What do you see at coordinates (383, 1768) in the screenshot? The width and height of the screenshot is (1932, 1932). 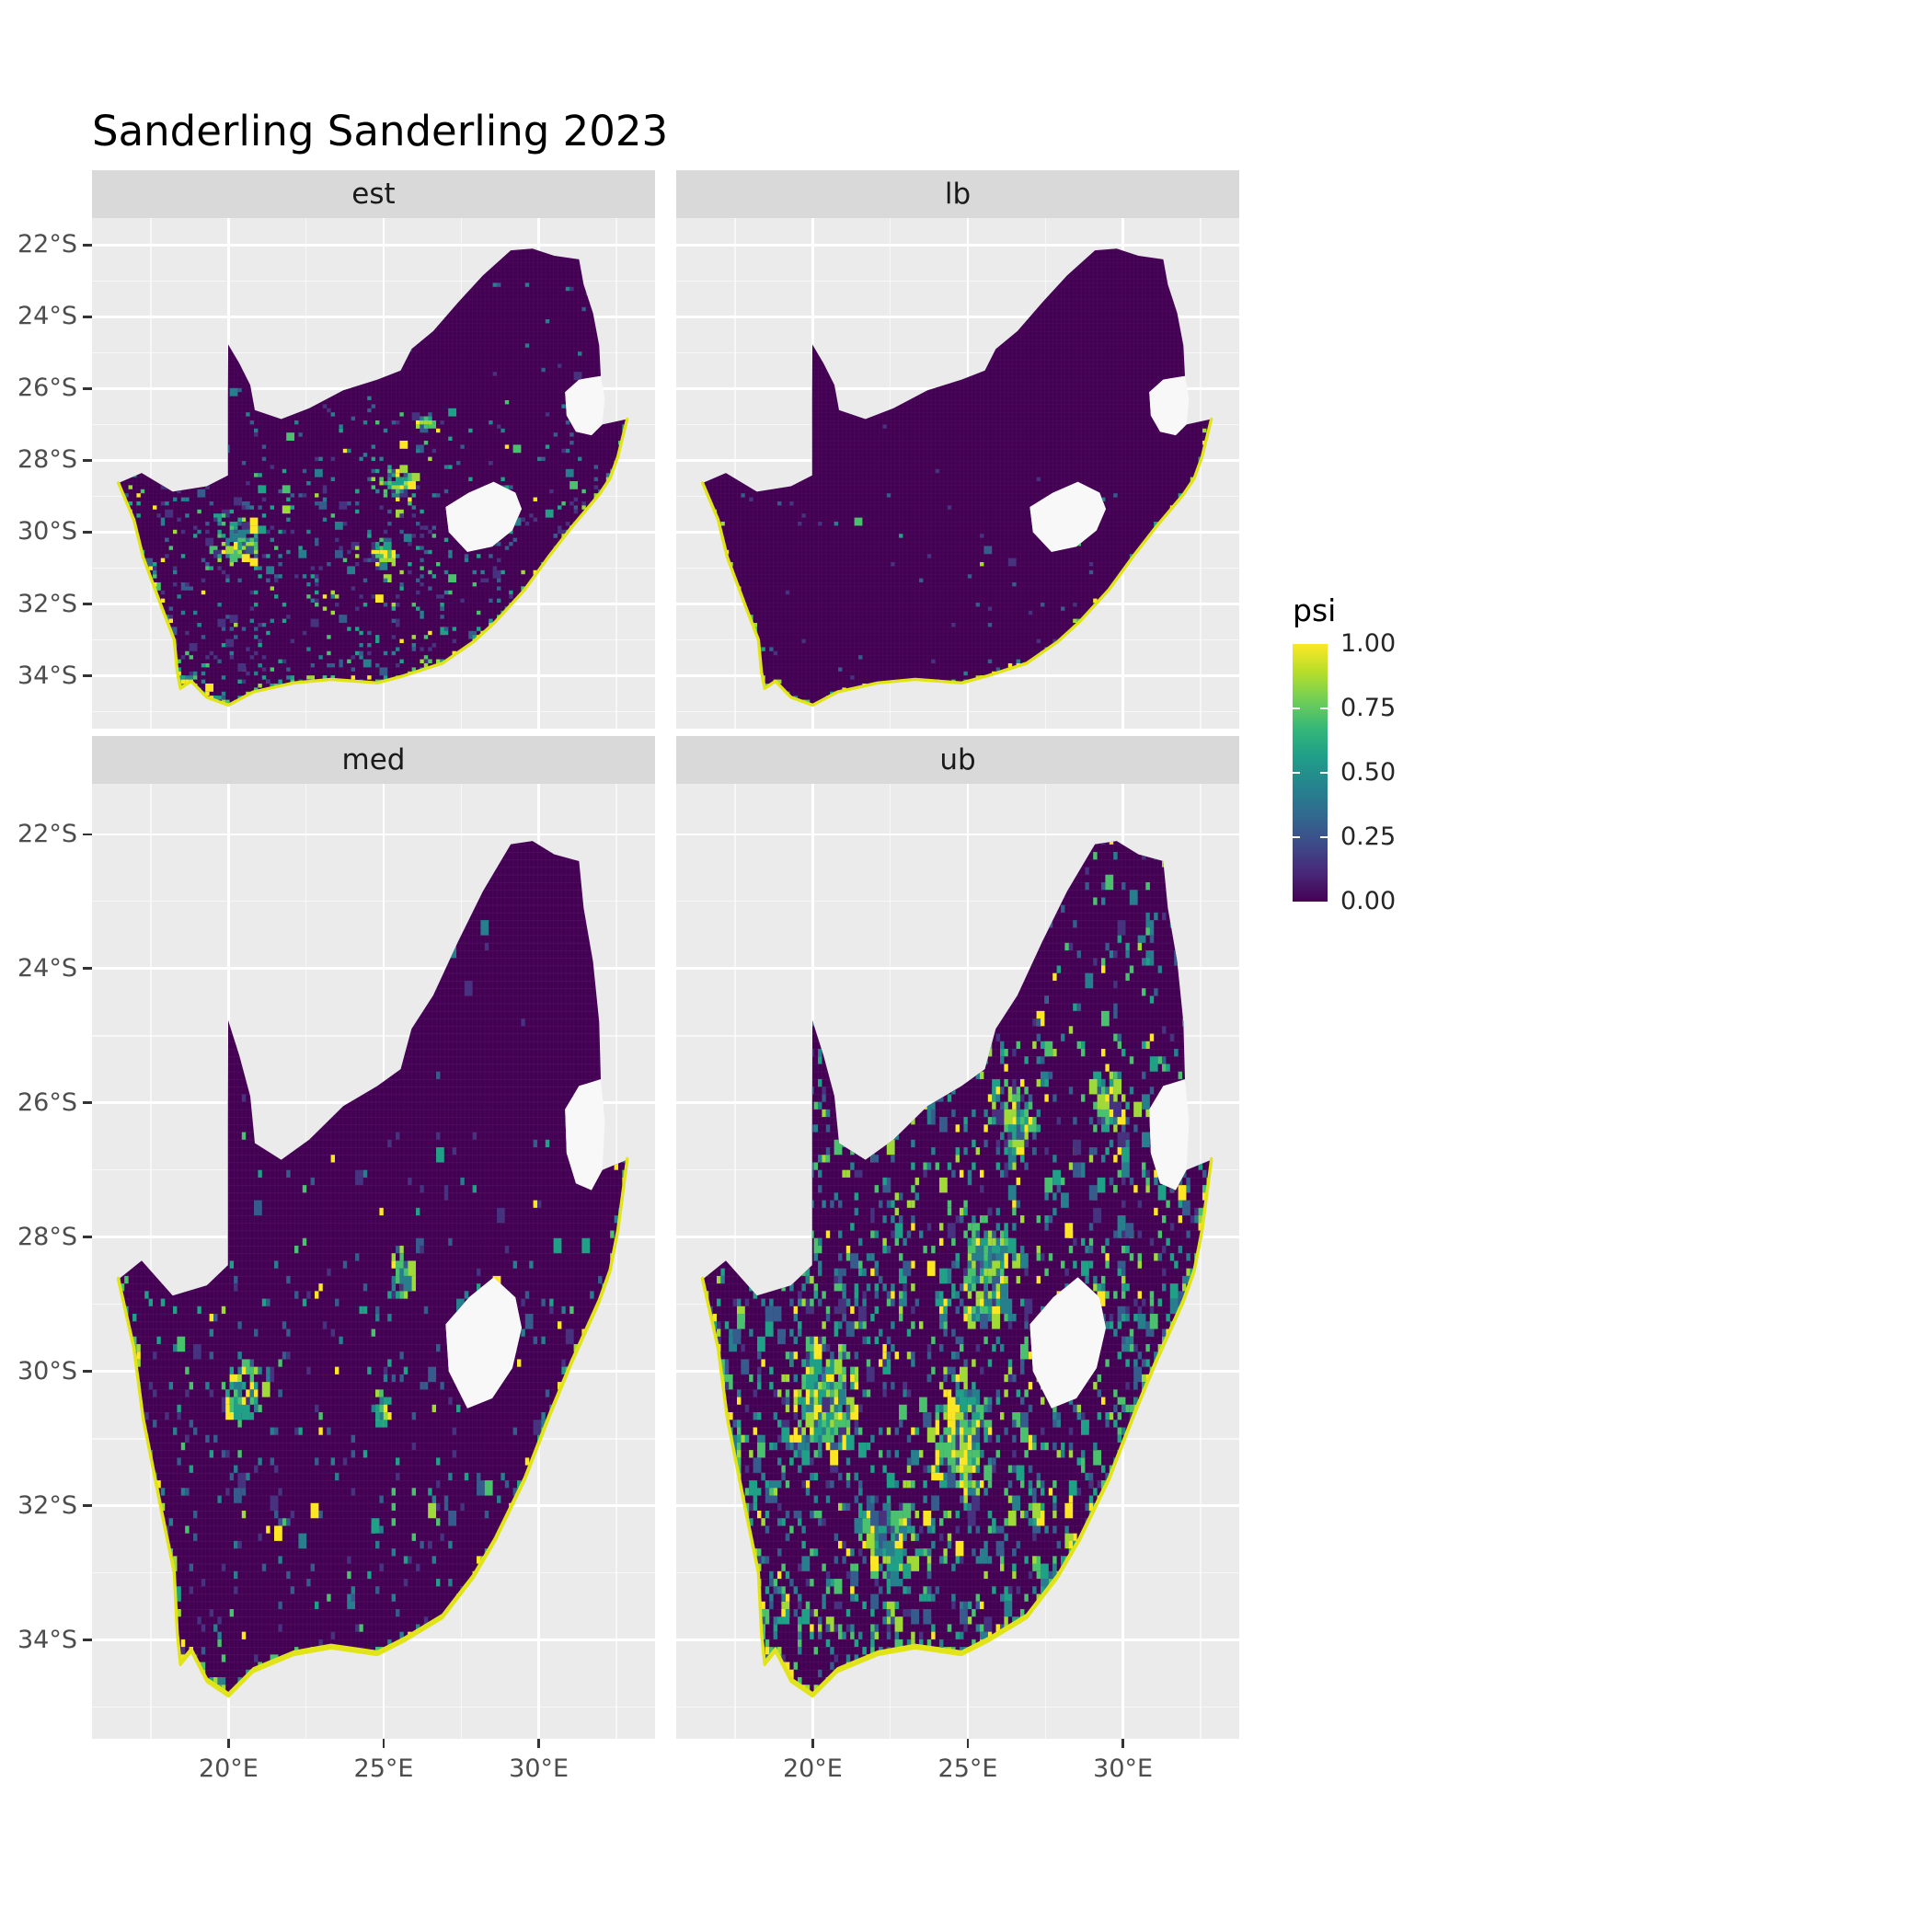 I see `x-tick-label: 25°E` at bounding box center [383, 1768].